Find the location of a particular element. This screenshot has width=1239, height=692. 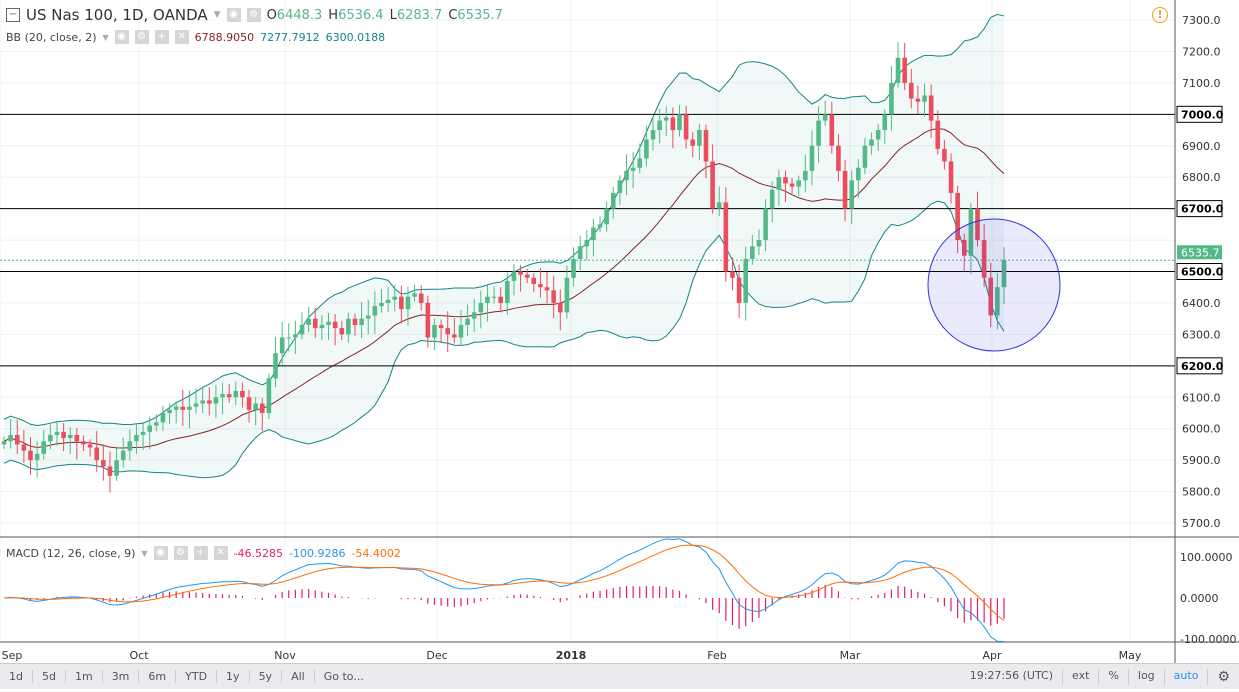

percent-toggle: % is located at coordinates (1114, 676).